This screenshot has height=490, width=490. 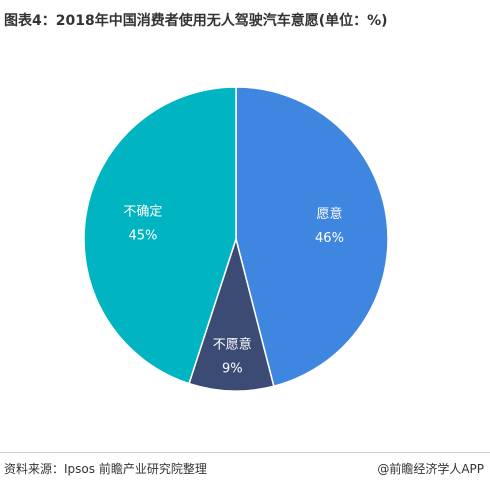 What do you see at coordinates (105, 469) in the screenshot?
I see `source-note: 资料来源：Ipsos 前瞻产业研究院整理` at bounding box center [105, 469].